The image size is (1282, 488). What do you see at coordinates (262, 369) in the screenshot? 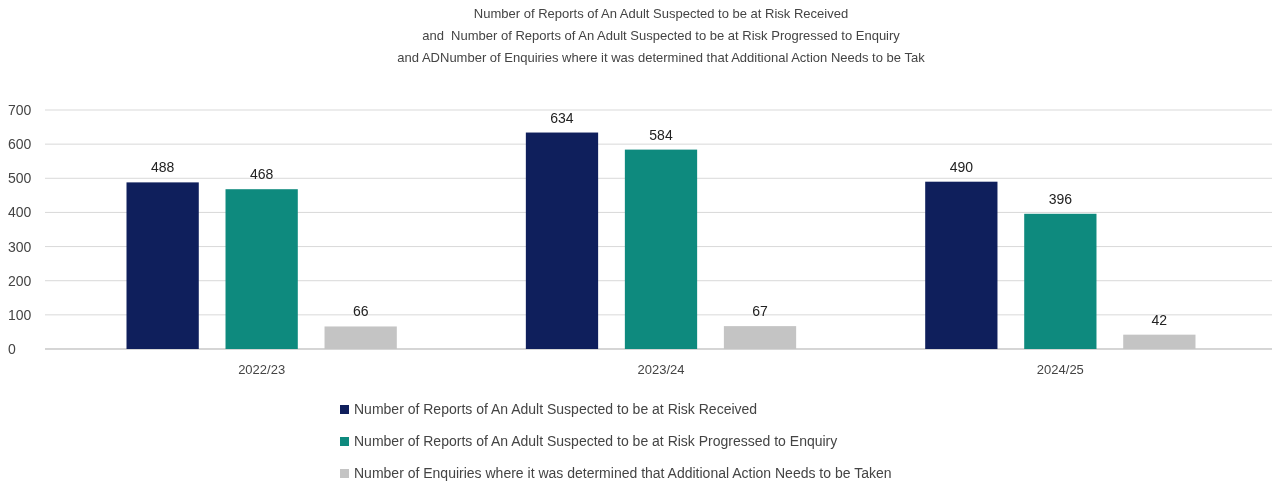
I see `x-tick-label: 2022/23` at bounding box center [262, 369].